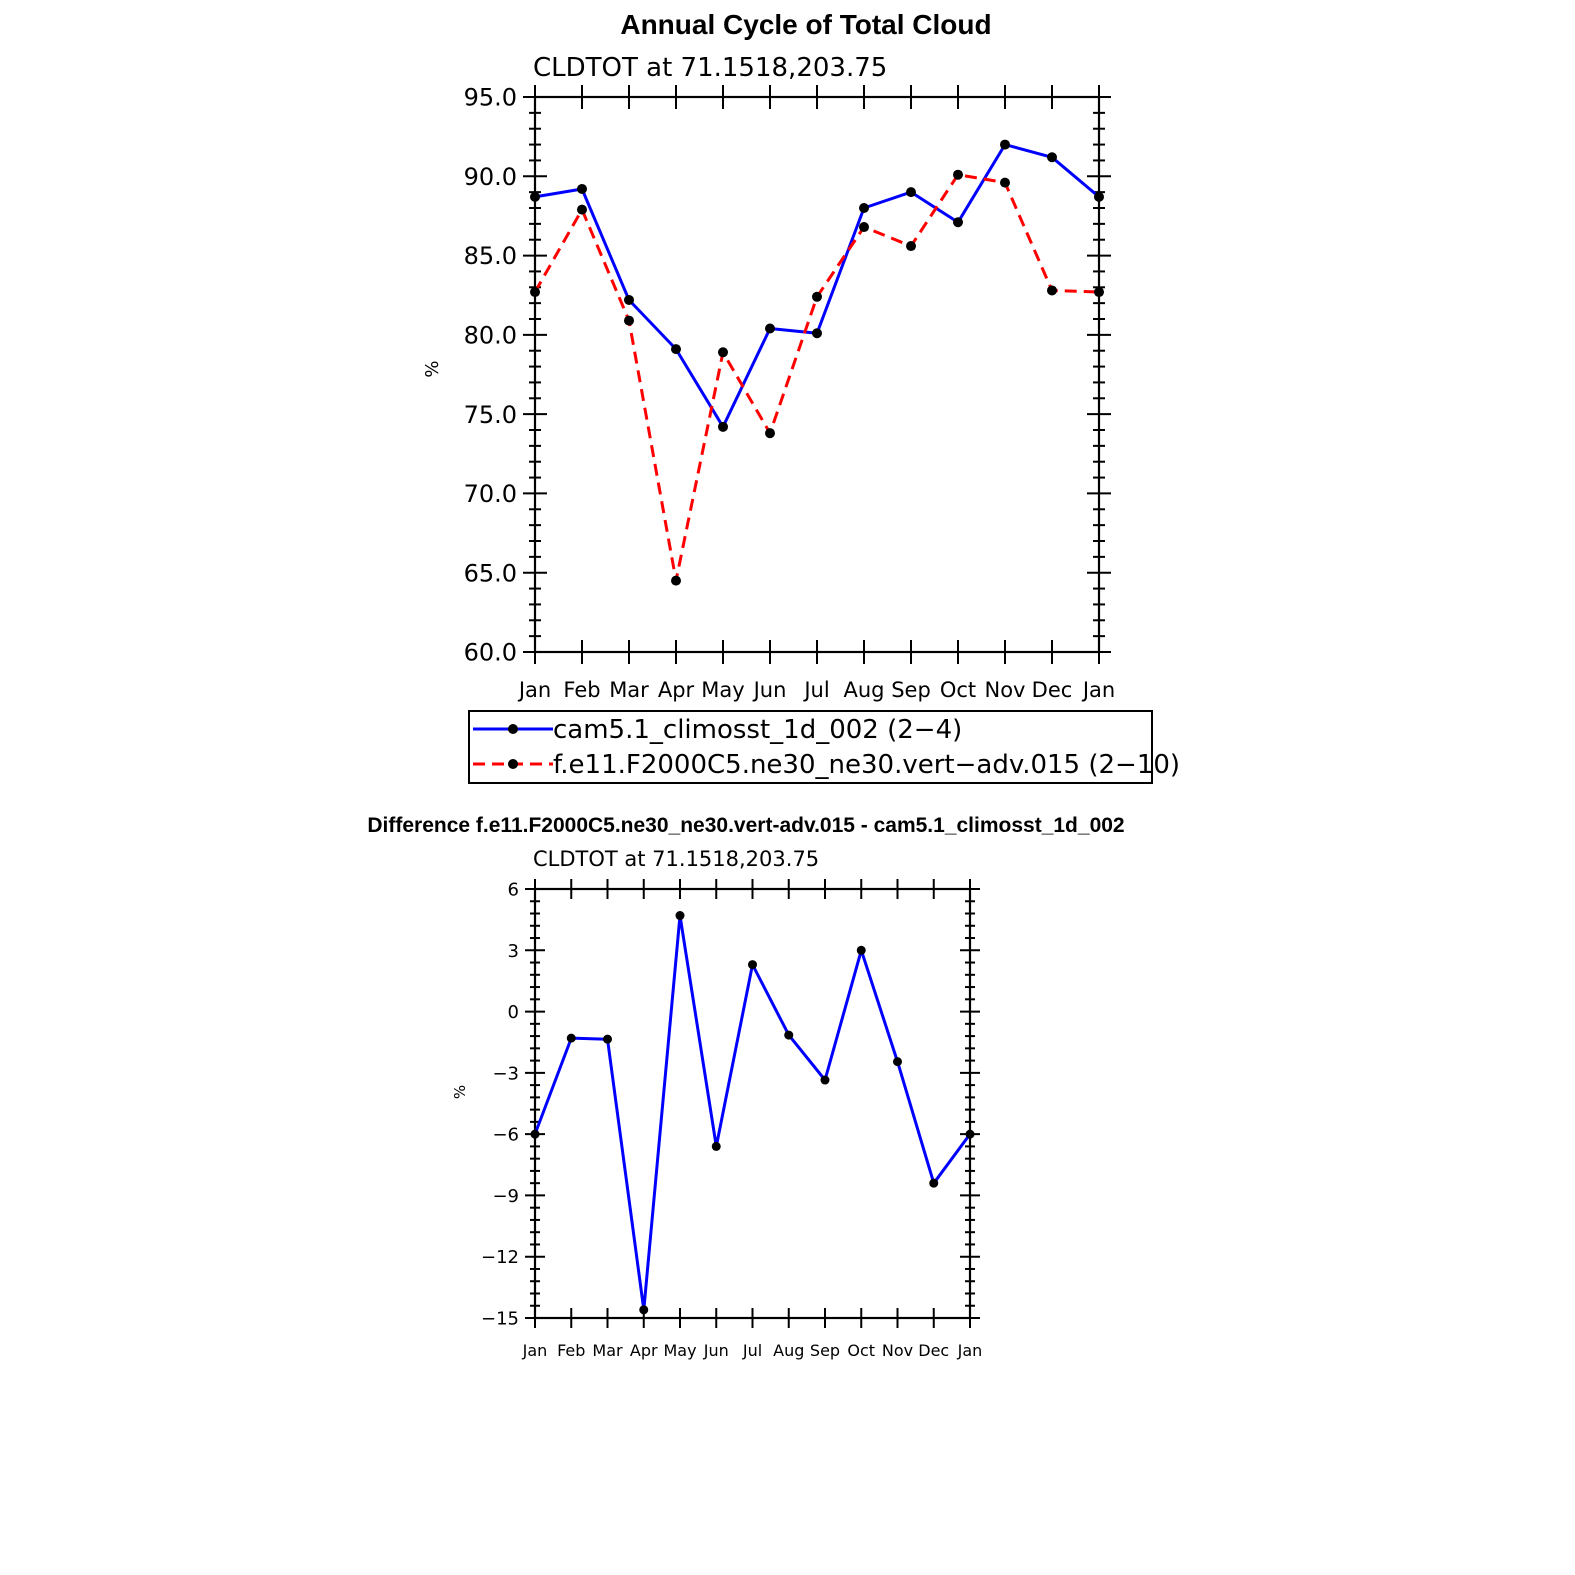  I want to click on chart2-x-tick-label: Apr, so click(644, 1350).